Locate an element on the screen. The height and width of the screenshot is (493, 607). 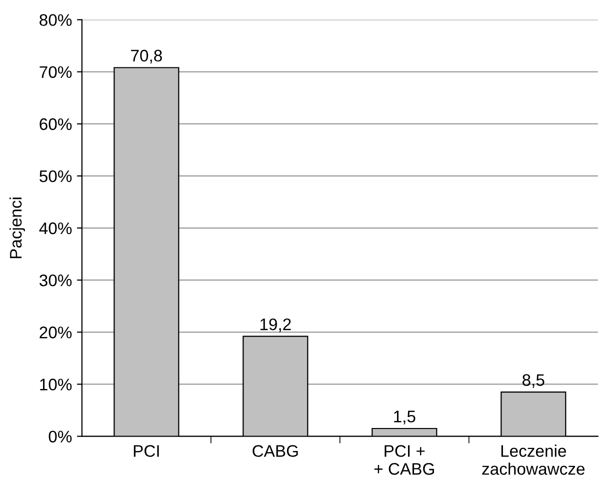
y-tick-label: 60% is located at coordinates (56, 124).